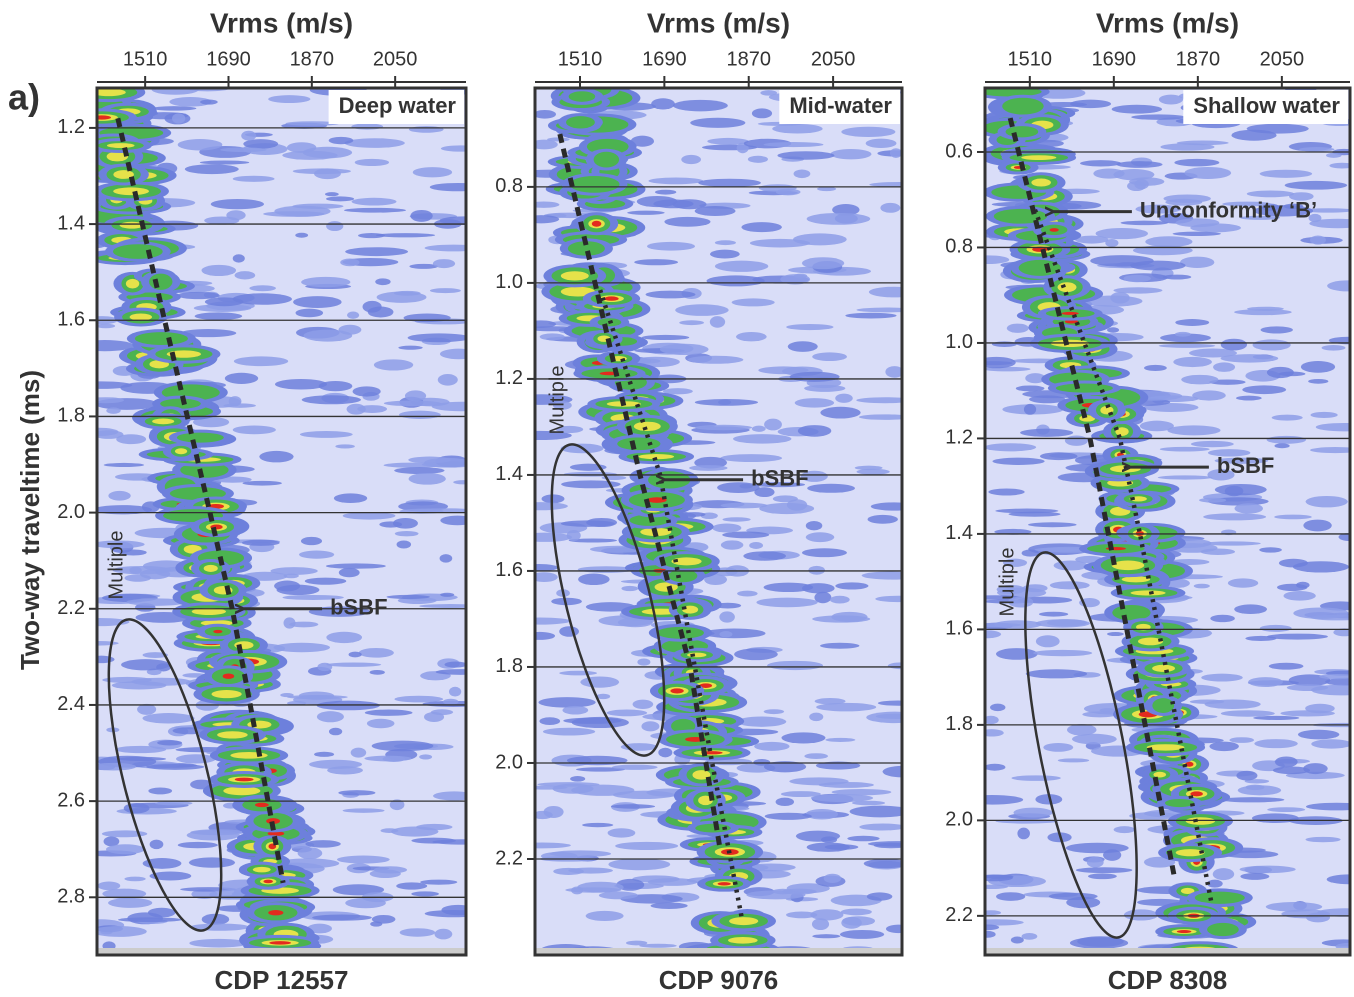 The height and width of the screenshot is (997, 1354). What do you see at coordinates (200, 500) in the screenshot?
I see `velocity-pick` at bounding box center [200, 500].